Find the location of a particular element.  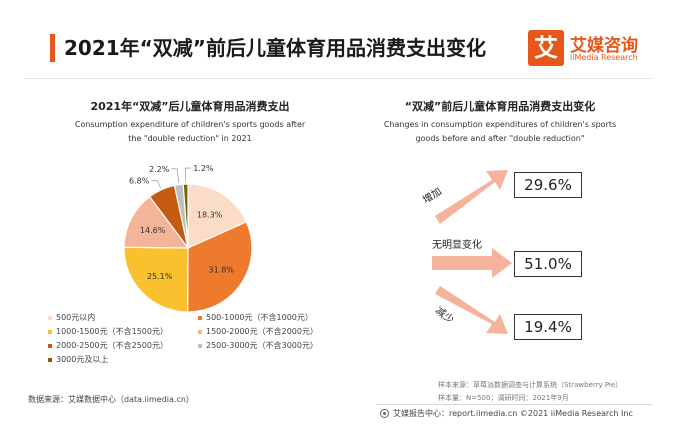

legend-item-6: 3000元及以上 is located at coordinates (78, 359).